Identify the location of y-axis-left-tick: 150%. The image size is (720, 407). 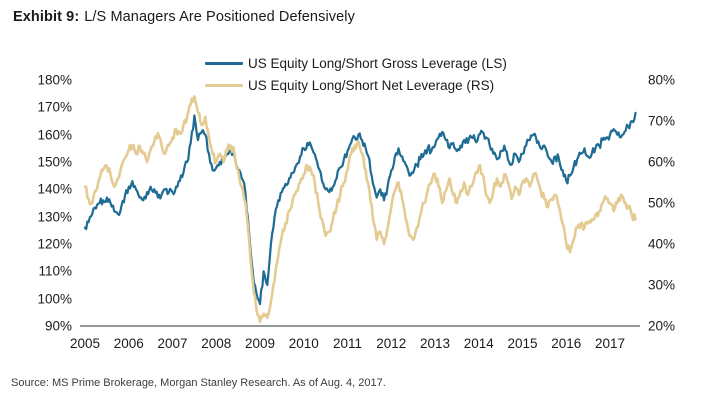
(54, 162).